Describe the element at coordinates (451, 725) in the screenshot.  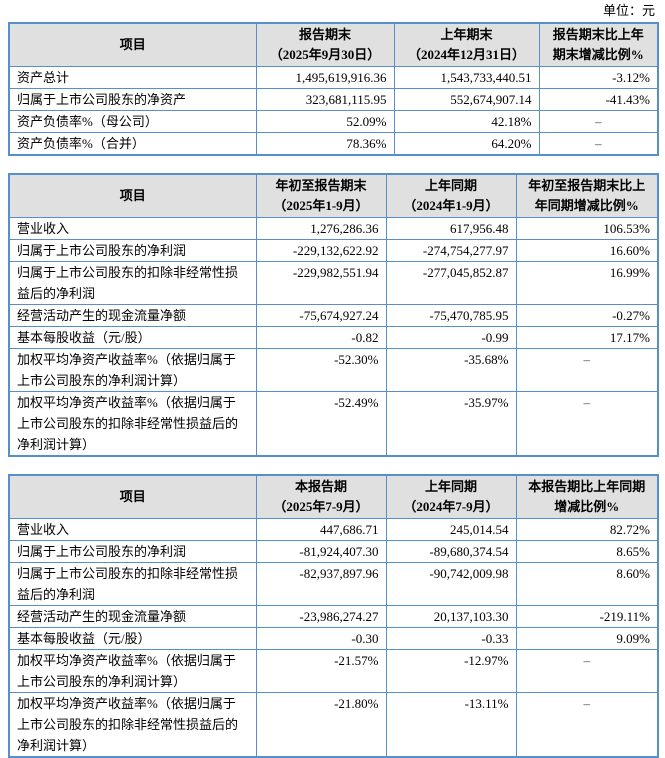
I see `prior-value-cell: -13.11%` at that location.